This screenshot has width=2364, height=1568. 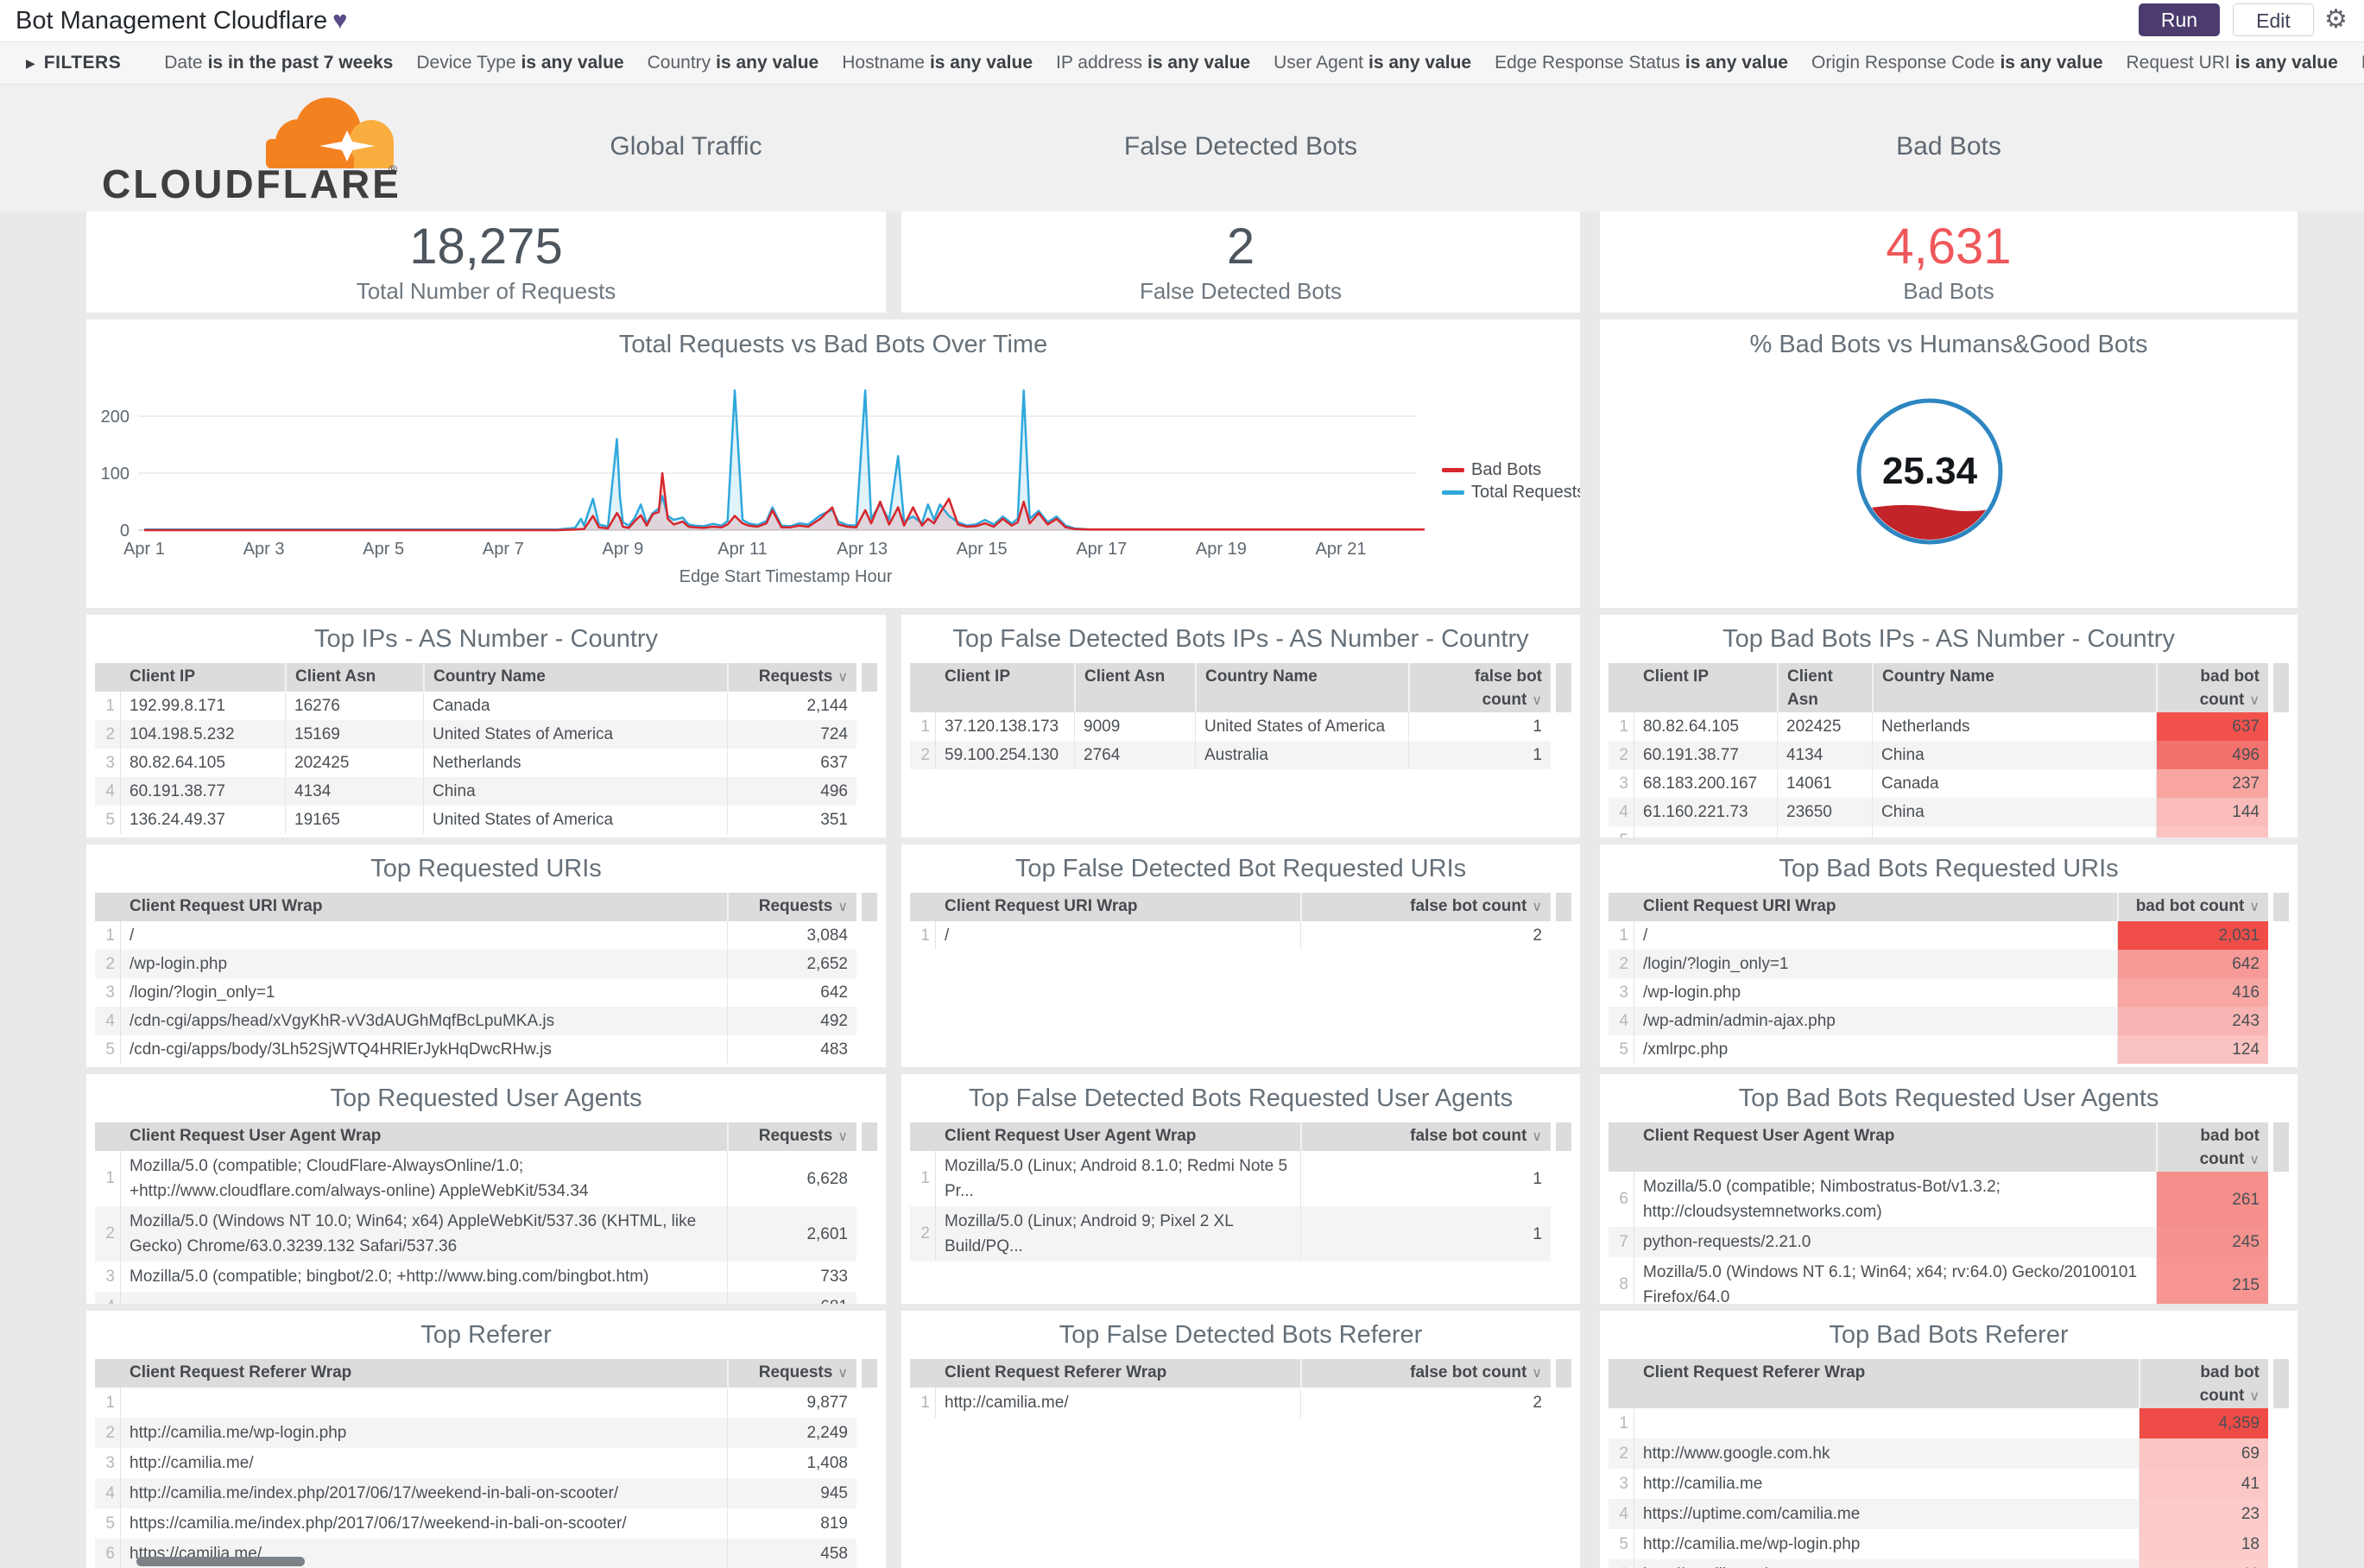 I want to click on count-cell: 945, so click(x=791, y=1493).